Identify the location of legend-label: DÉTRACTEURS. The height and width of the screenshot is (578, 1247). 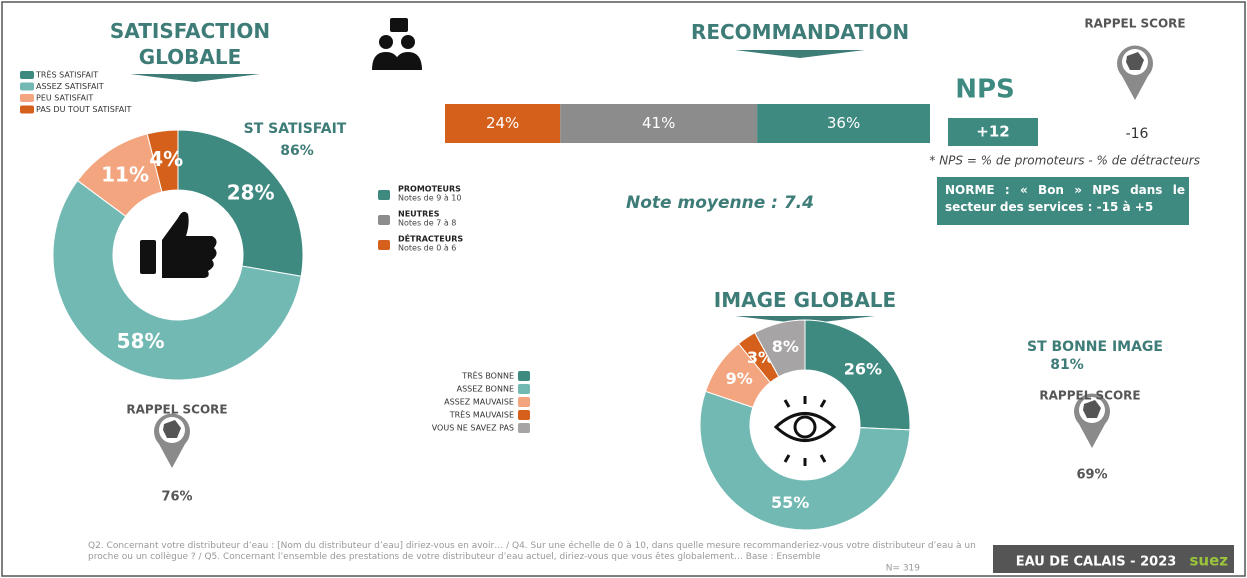
(430, 238).